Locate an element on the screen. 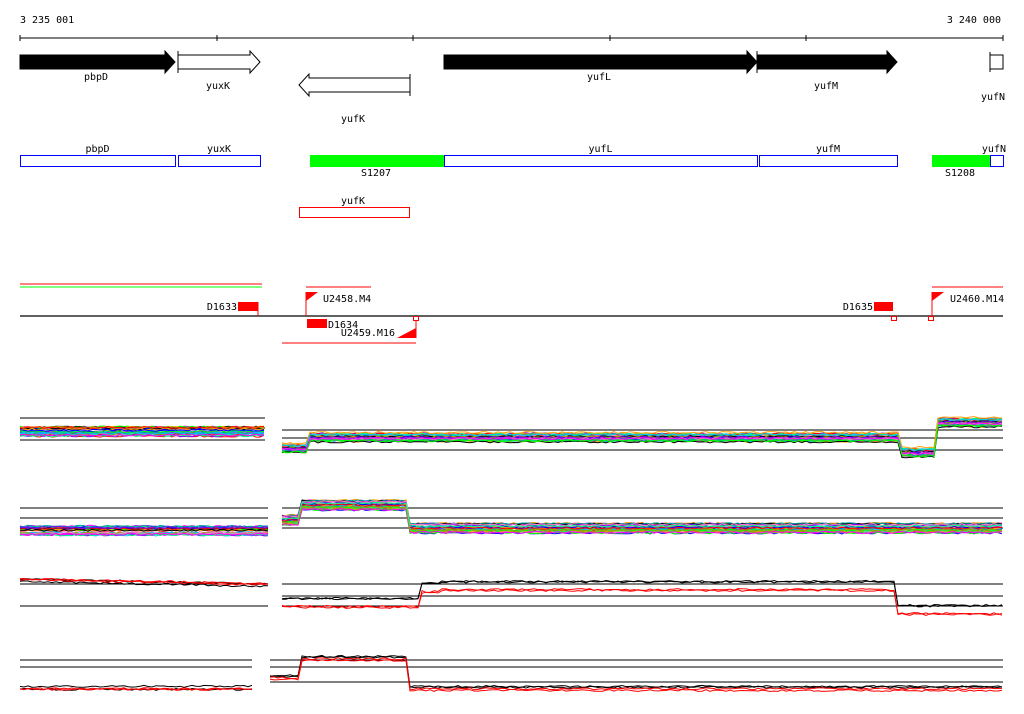 The image size is (1024, 714). segment-label: S1207 is located at coordinates (376, 173).